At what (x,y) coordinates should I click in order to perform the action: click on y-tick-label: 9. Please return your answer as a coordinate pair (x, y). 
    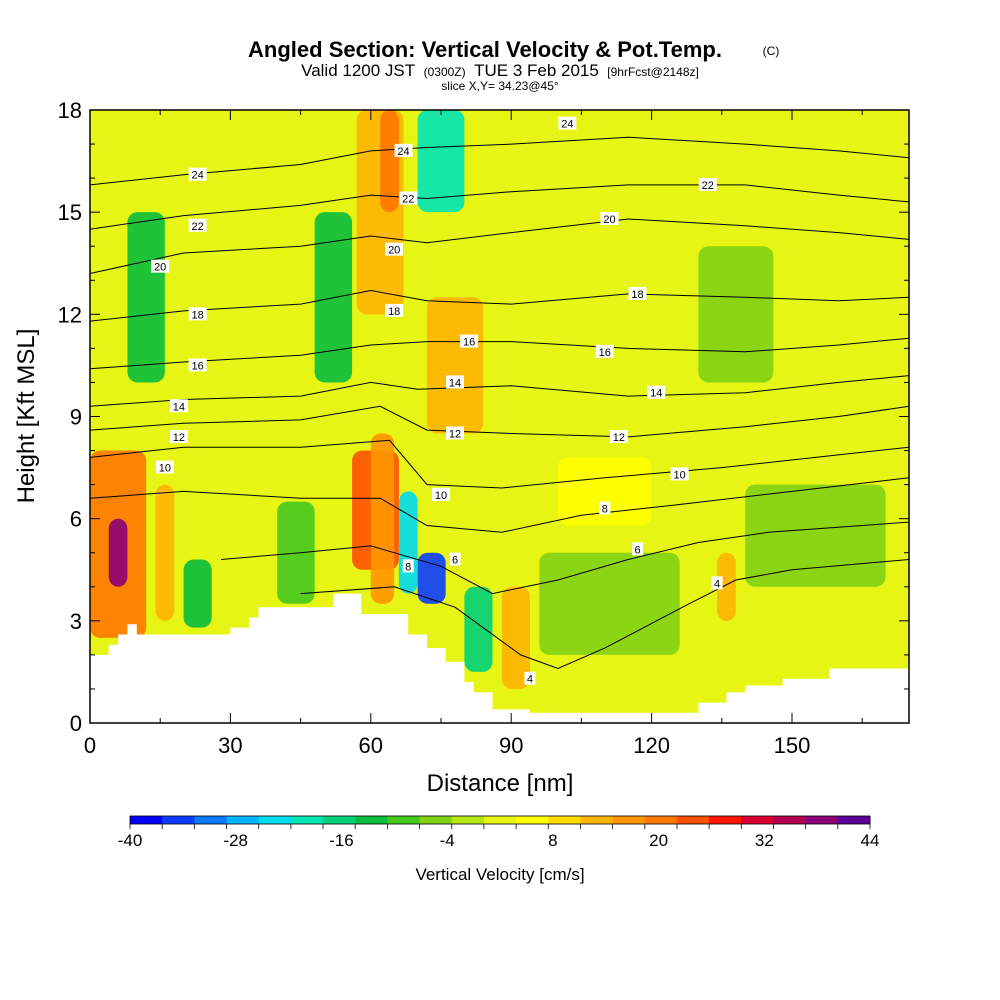
    Looking at the image, I should click on (76, 417).